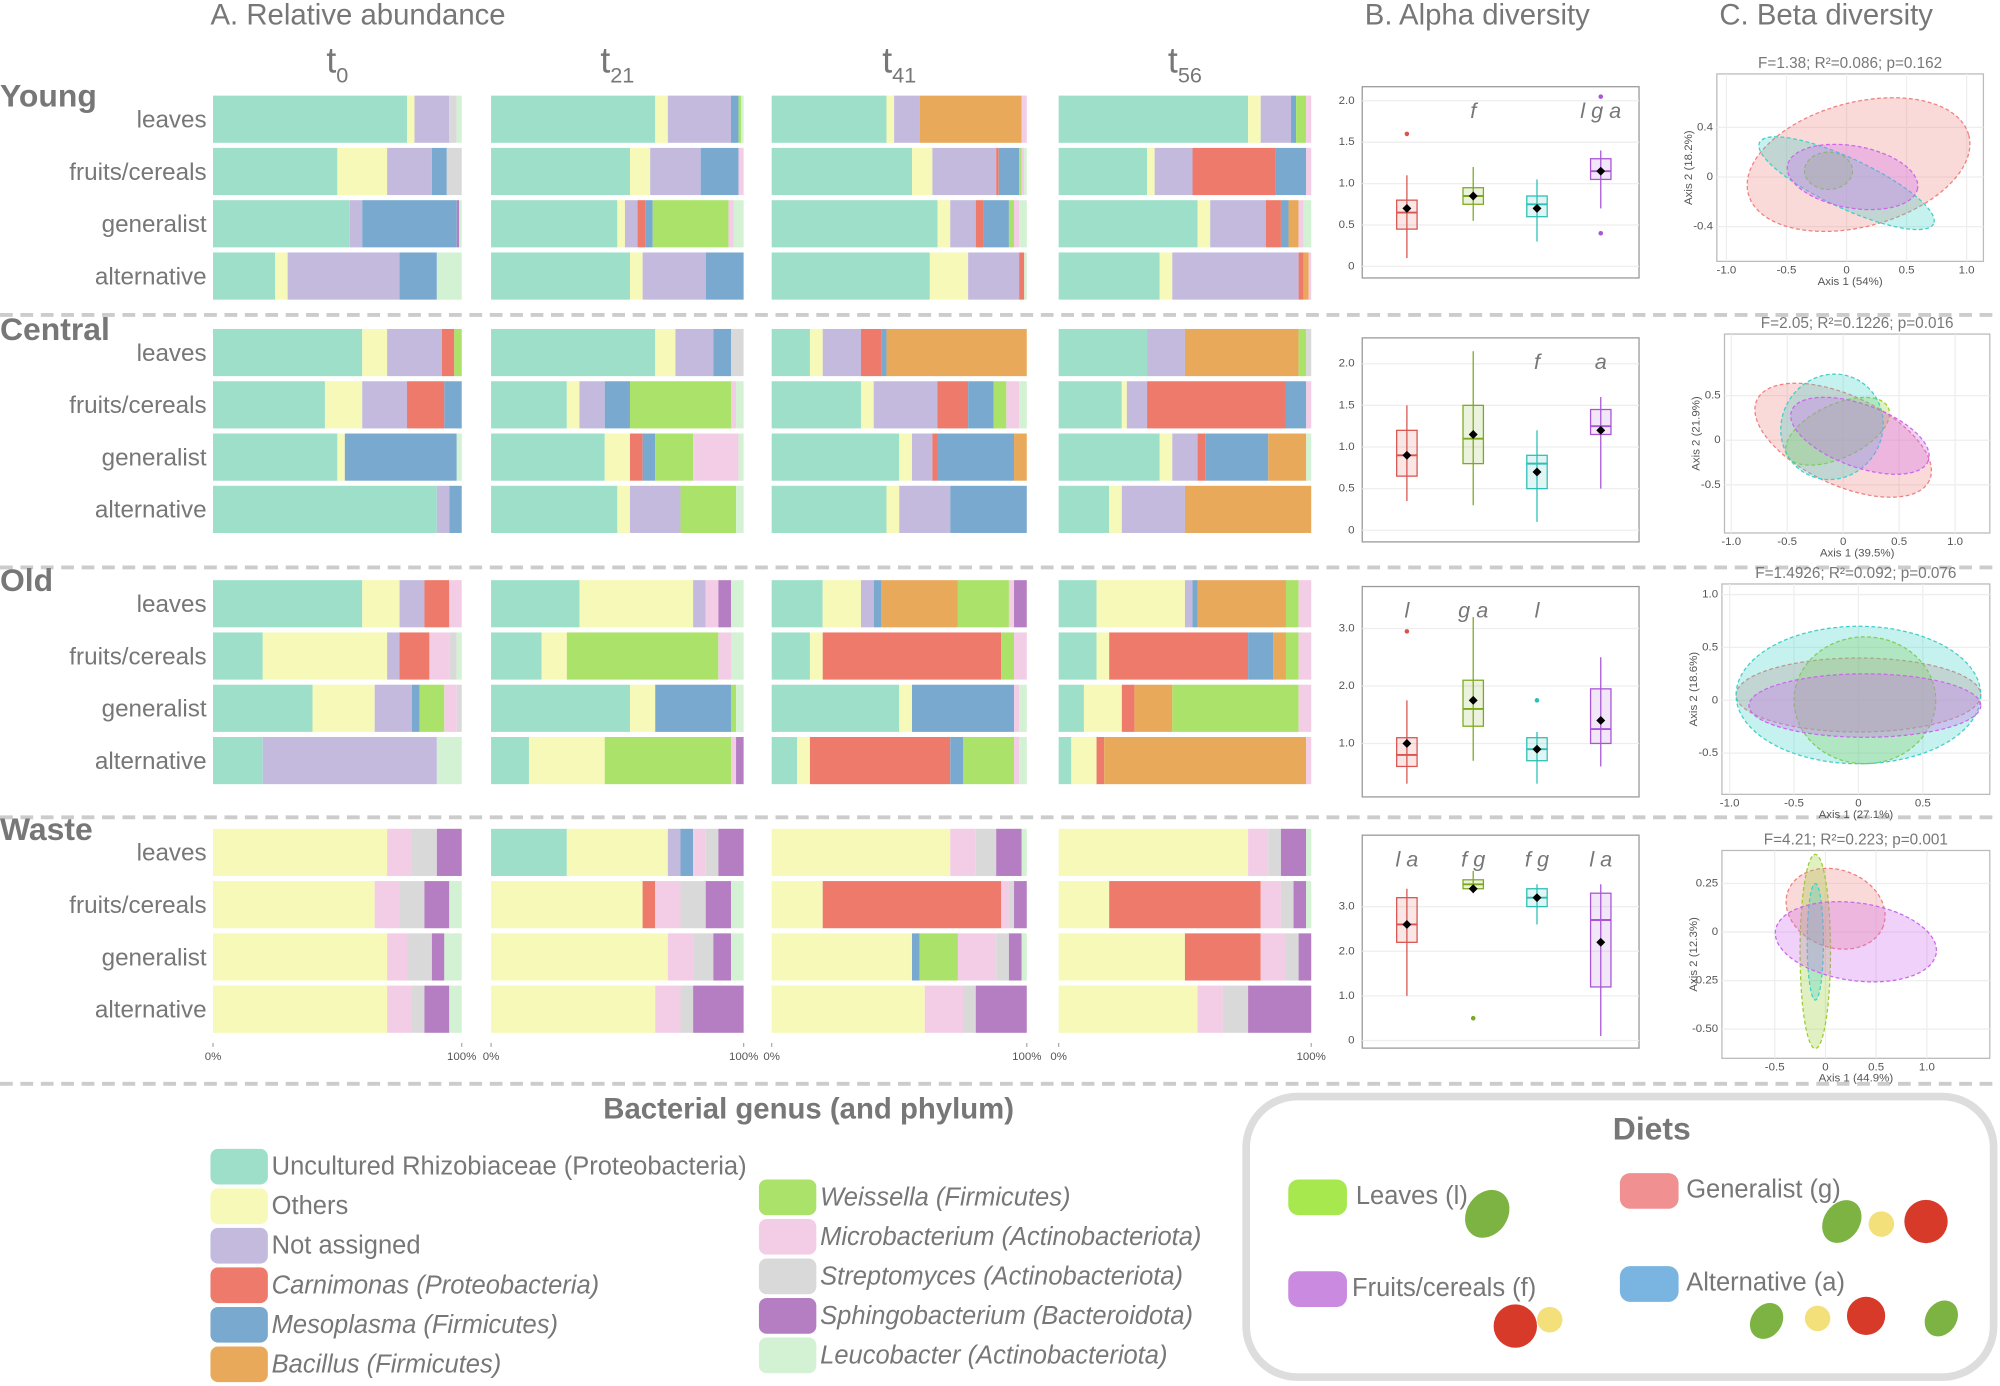  Describe the element at coordinates (622, 74) in the screenshot. I see `time-subscript: 21` at that location.